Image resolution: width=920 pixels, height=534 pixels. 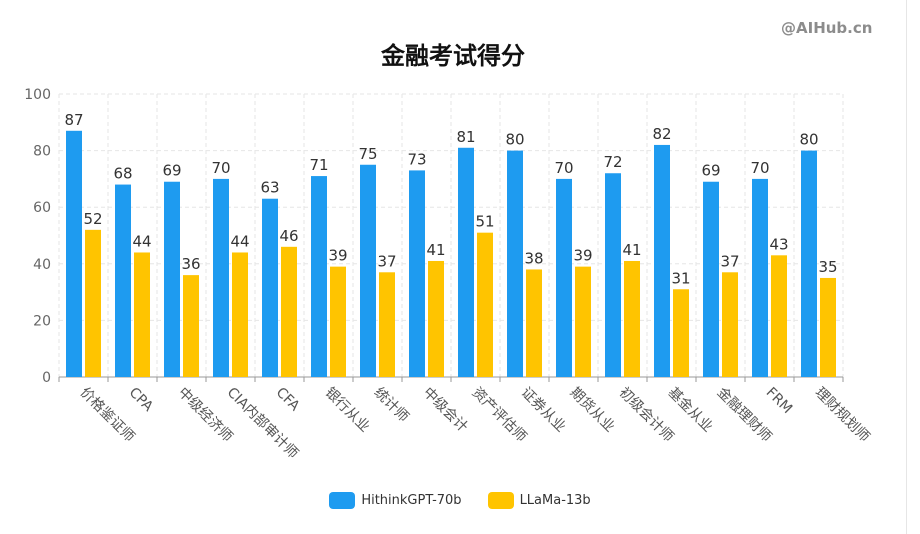 What do you see at coordinates (141, 400) in the screenshot?
I see `x-tick-label: CPA` at bounding box center [141, 400].